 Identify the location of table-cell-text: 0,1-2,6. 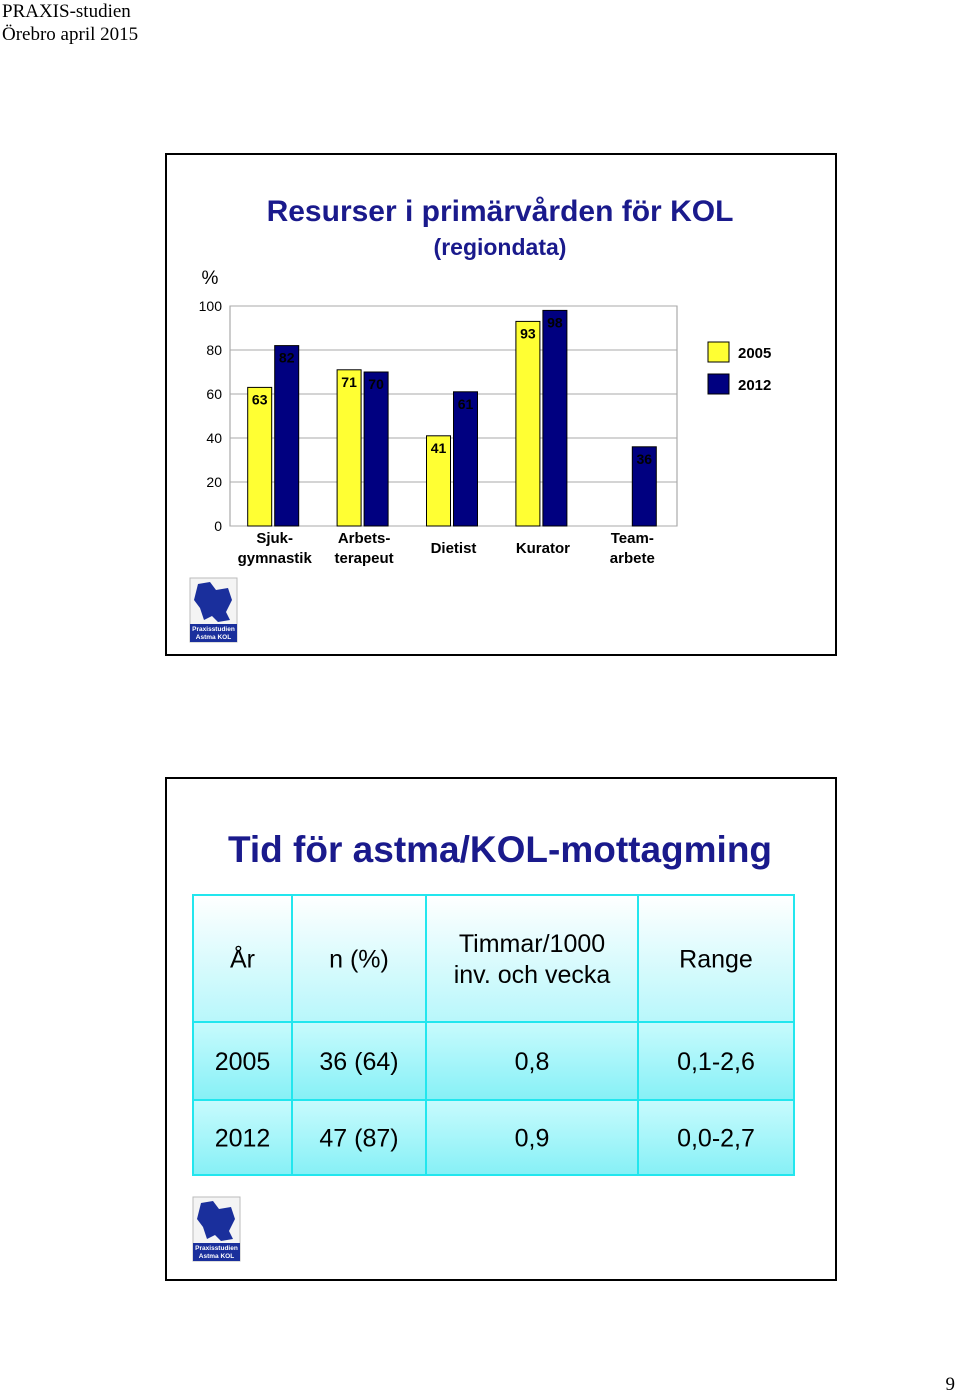
(716, 1062).